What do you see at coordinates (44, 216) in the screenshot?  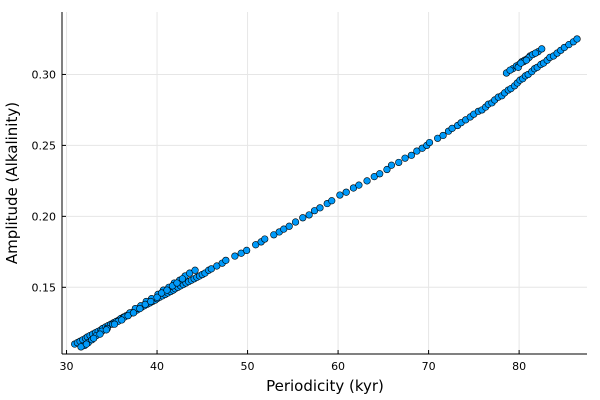 I see `y-tick-label: 0.20` at bounding box center [44, 216].